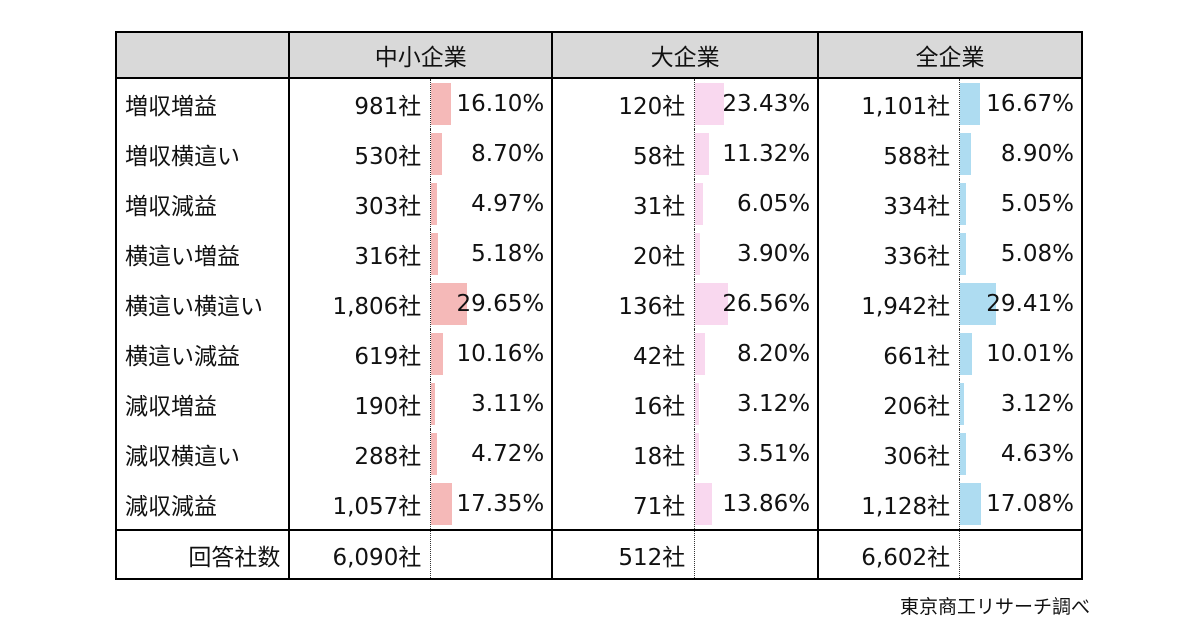  What do you see at coordinates (906, 107) in the screenshot?
I see `count-cell: 1,101社` at bounding box center [906, 107].